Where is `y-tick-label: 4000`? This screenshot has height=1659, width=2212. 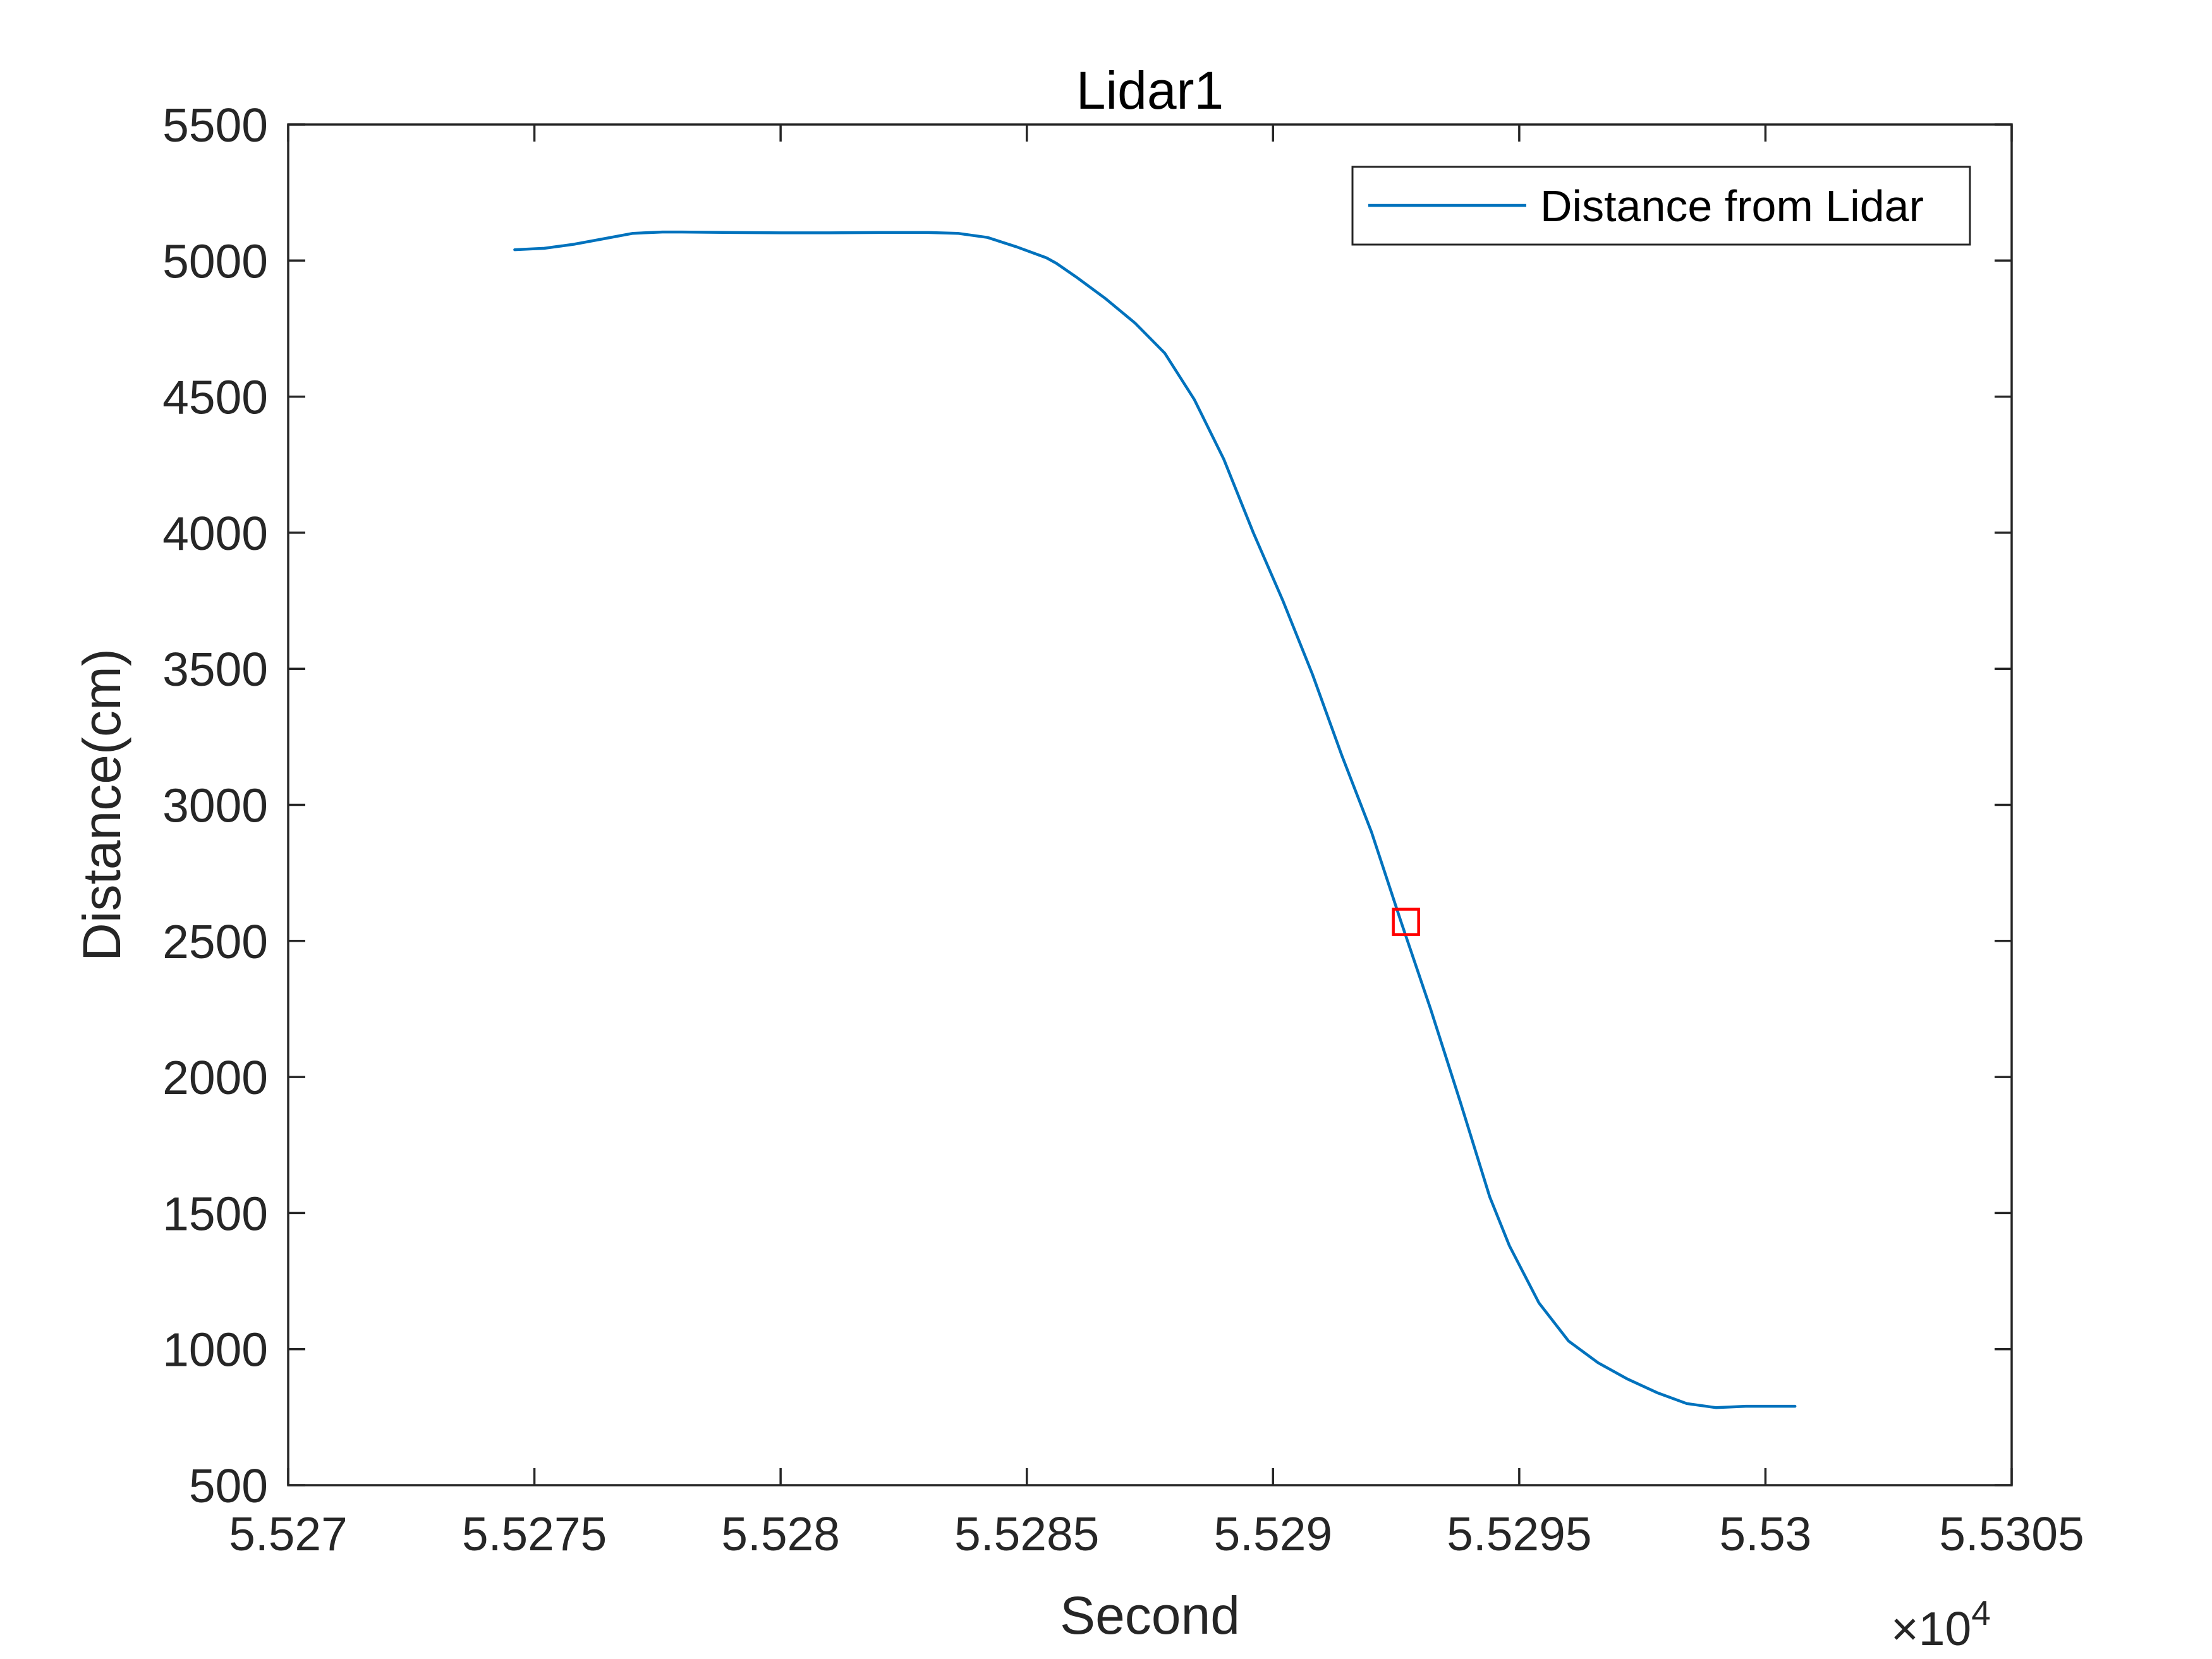 y-tick-label: 4000 is located at coordinates (215, 533).